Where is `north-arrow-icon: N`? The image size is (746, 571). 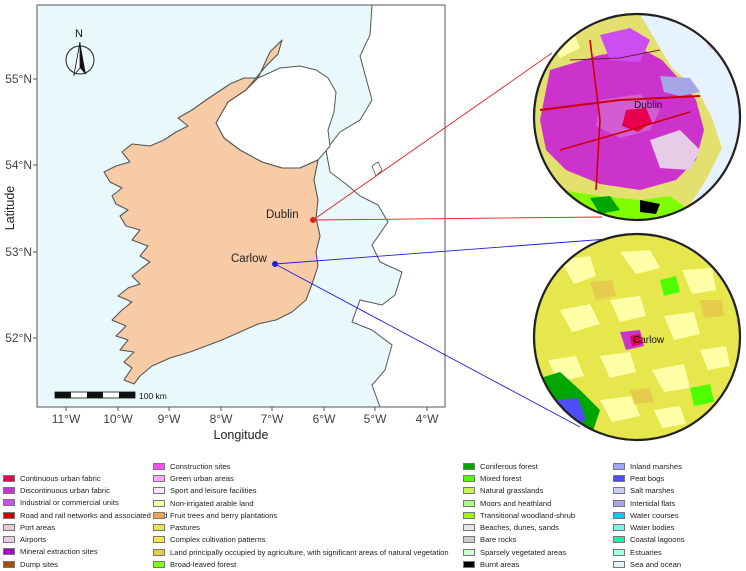 north-arrow-icon: N is located at coordinates (80, 52).